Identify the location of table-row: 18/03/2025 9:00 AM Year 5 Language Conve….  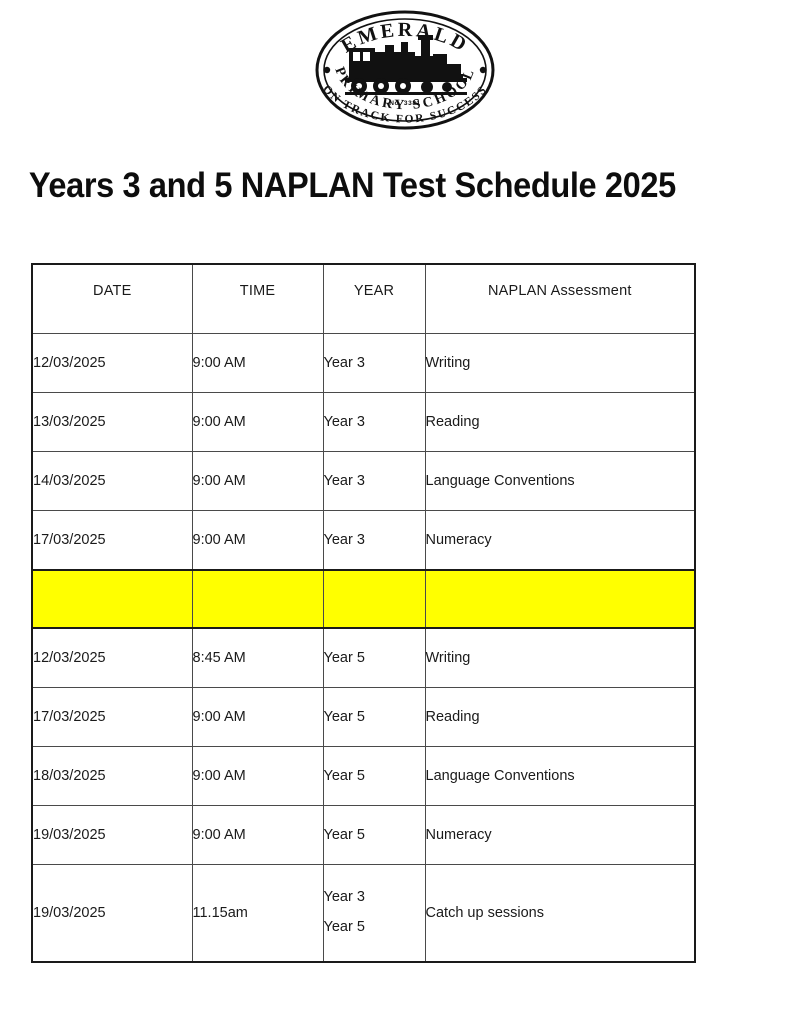
(363, 776).